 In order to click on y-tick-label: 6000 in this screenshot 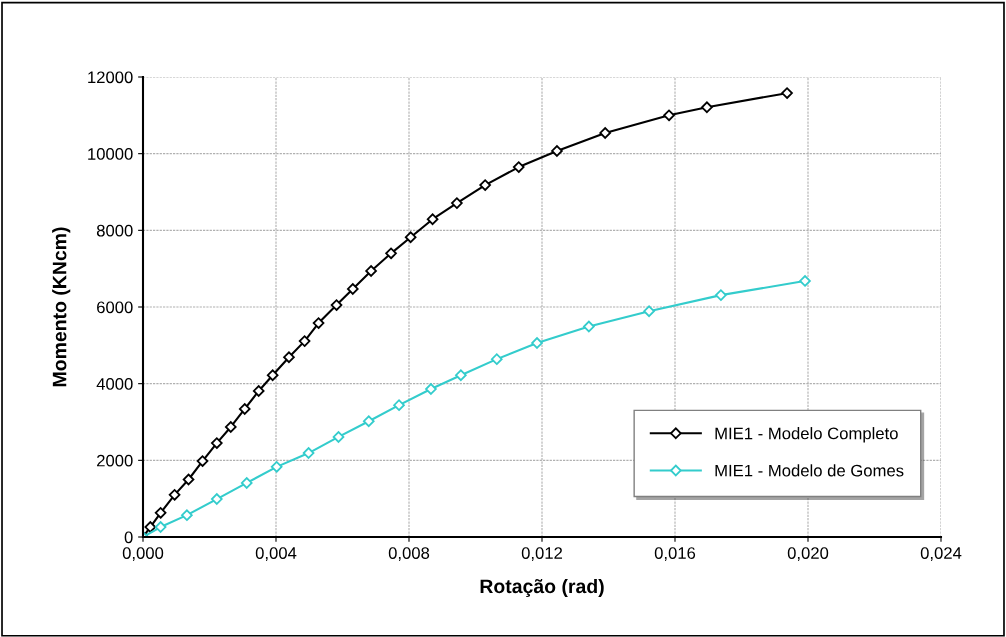, I will do `click(115, 307)`.